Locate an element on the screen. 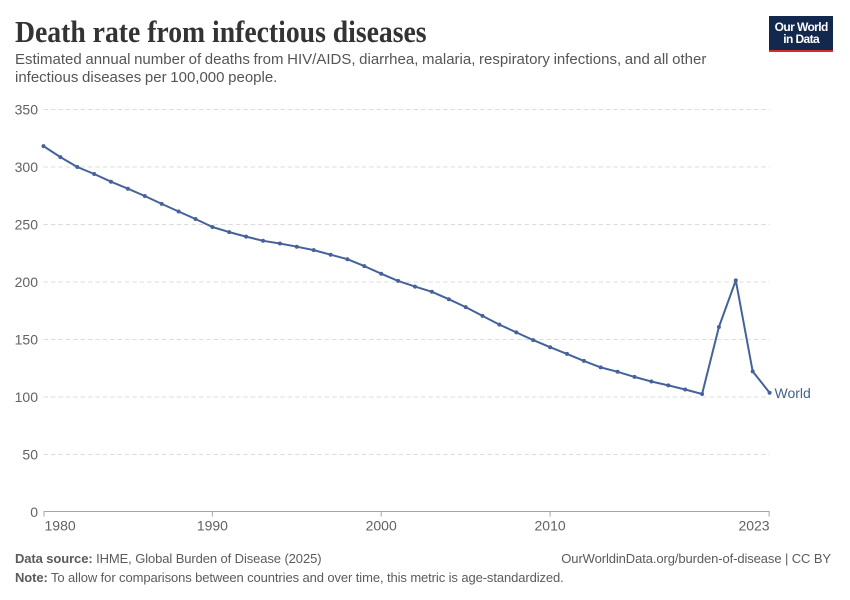 The image size is (850, 600). svg-text: 2023 is located at coordinates (753, 526).